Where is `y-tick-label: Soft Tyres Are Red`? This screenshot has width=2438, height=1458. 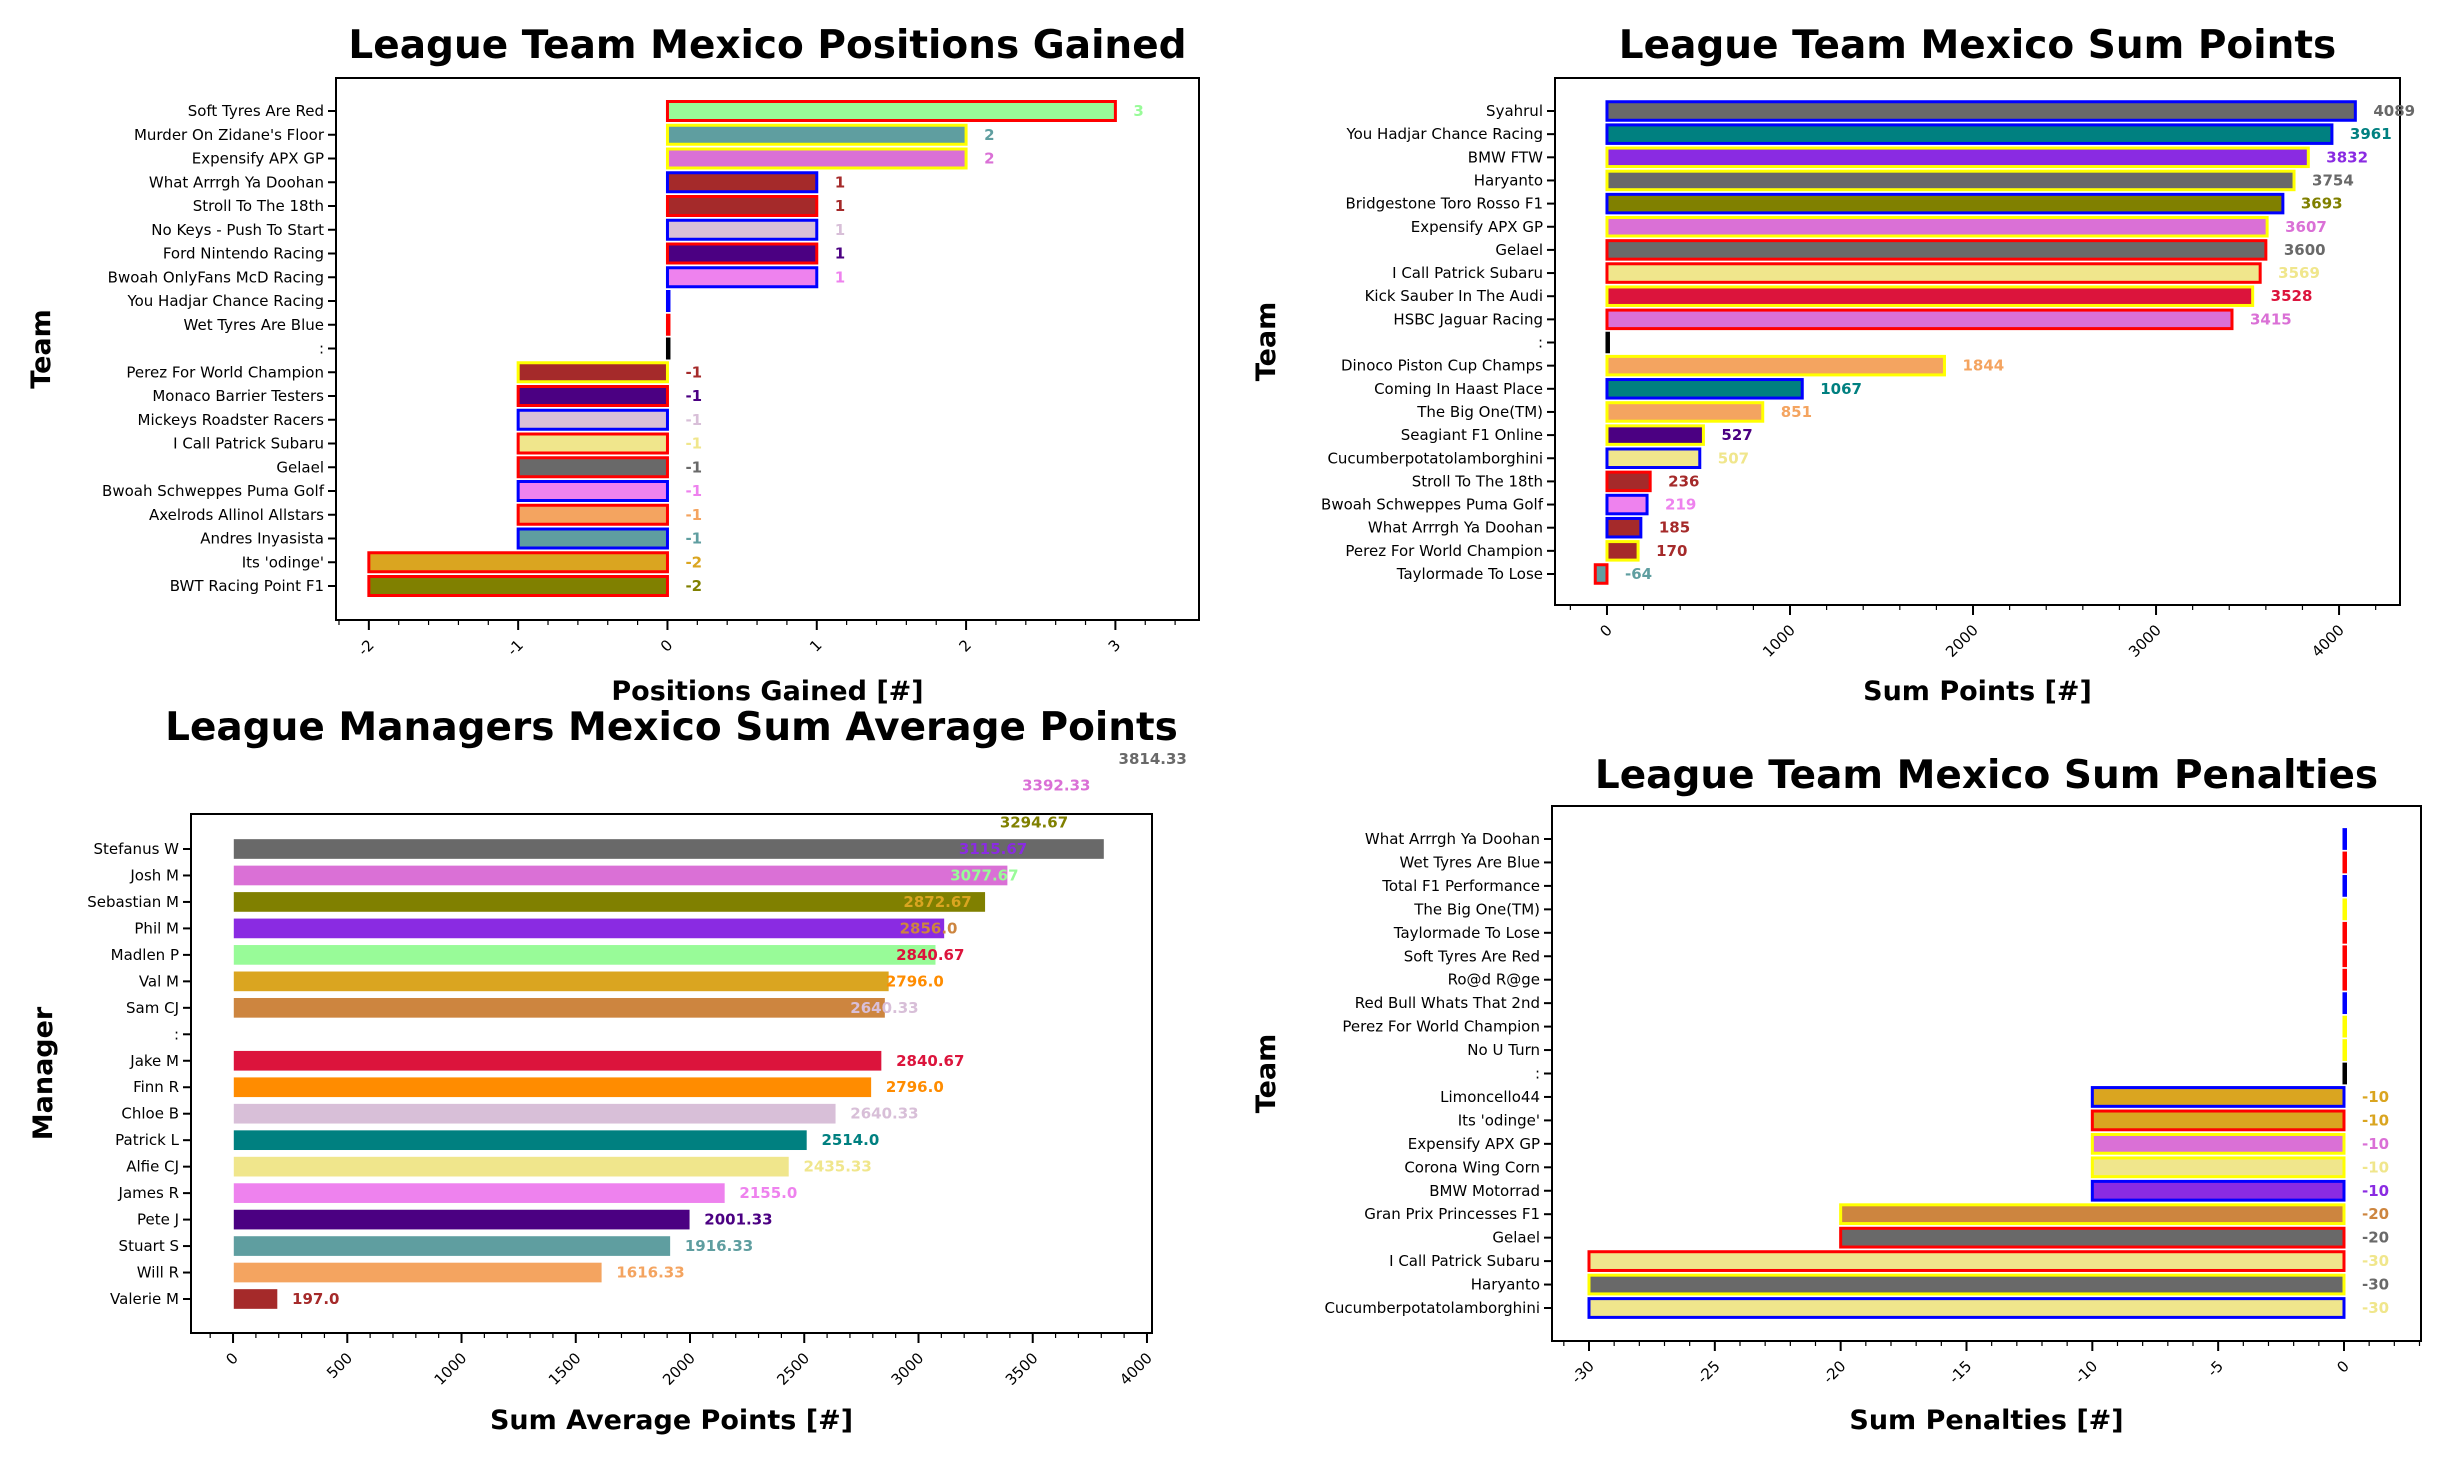
y-tick-label: Soft Tyres Are Red is located at coordinates (256, 111).